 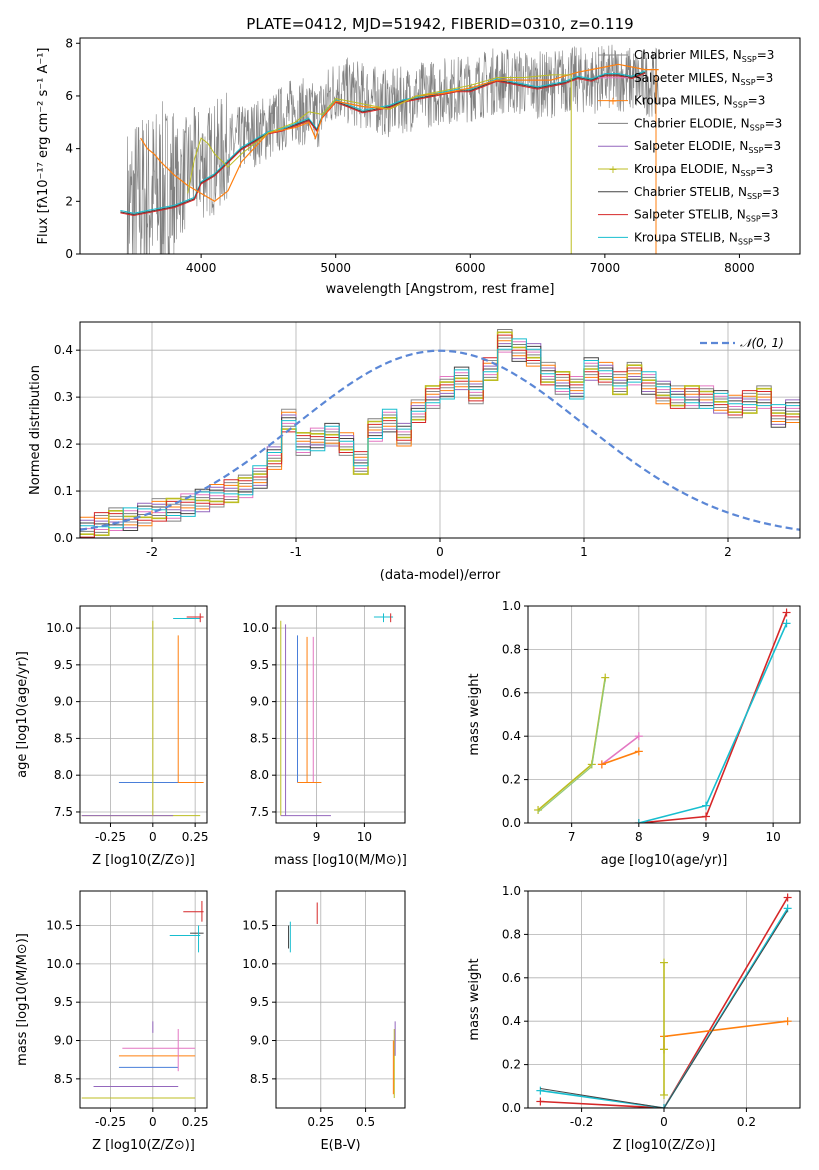 What do you see at coordinates (706, 216) in the screenshot?
I see `legend-label: Salpeter STELIB, NSSP=3` at bounding box center [706, 216].